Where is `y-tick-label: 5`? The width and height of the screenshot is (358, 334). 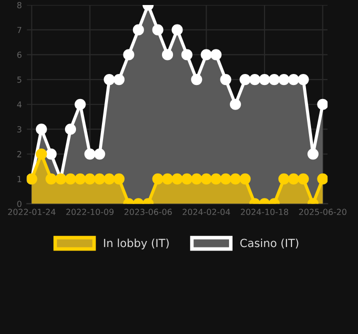
y-tick-label: 5 is located at coordinates (19, 79).